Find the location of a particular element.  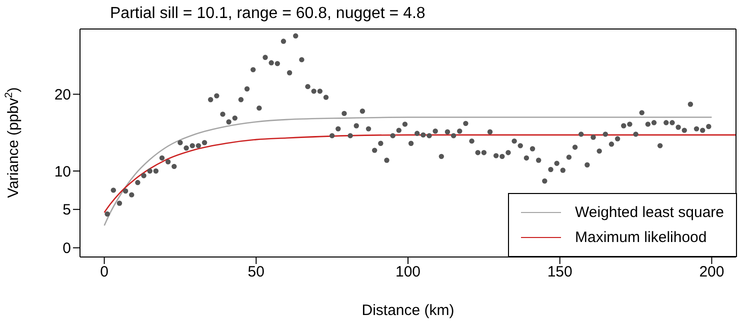

x-tick-label: 200 is located at coordinates (711, 272).